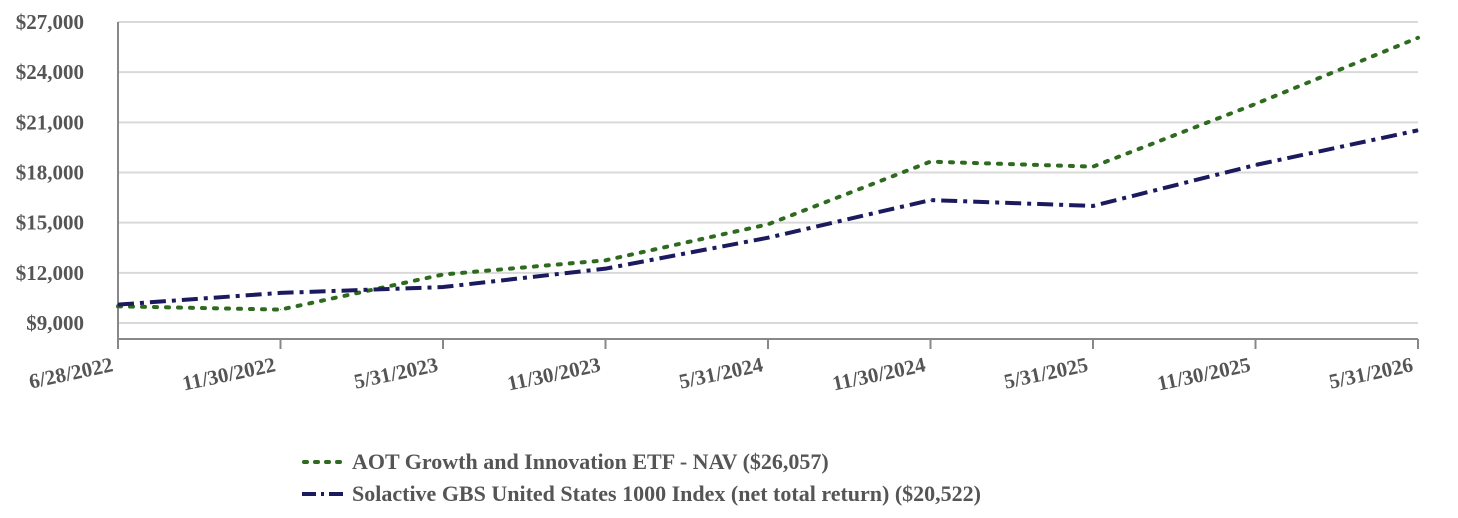 The image size is (1458, 518). Describe the element at coordinates (50, 223) in the screenshot. I see `y-tick-label: $15,000` at that location.